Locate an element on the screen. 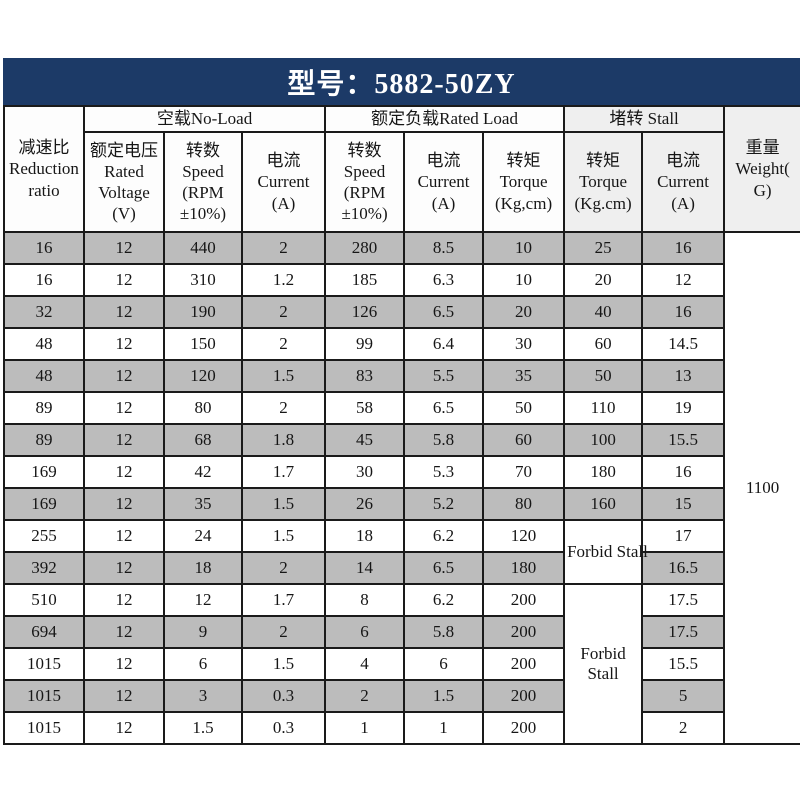 The height and width of the screenshot is (800, 800). table-cell: 80 is located at coordinates (524, 504).